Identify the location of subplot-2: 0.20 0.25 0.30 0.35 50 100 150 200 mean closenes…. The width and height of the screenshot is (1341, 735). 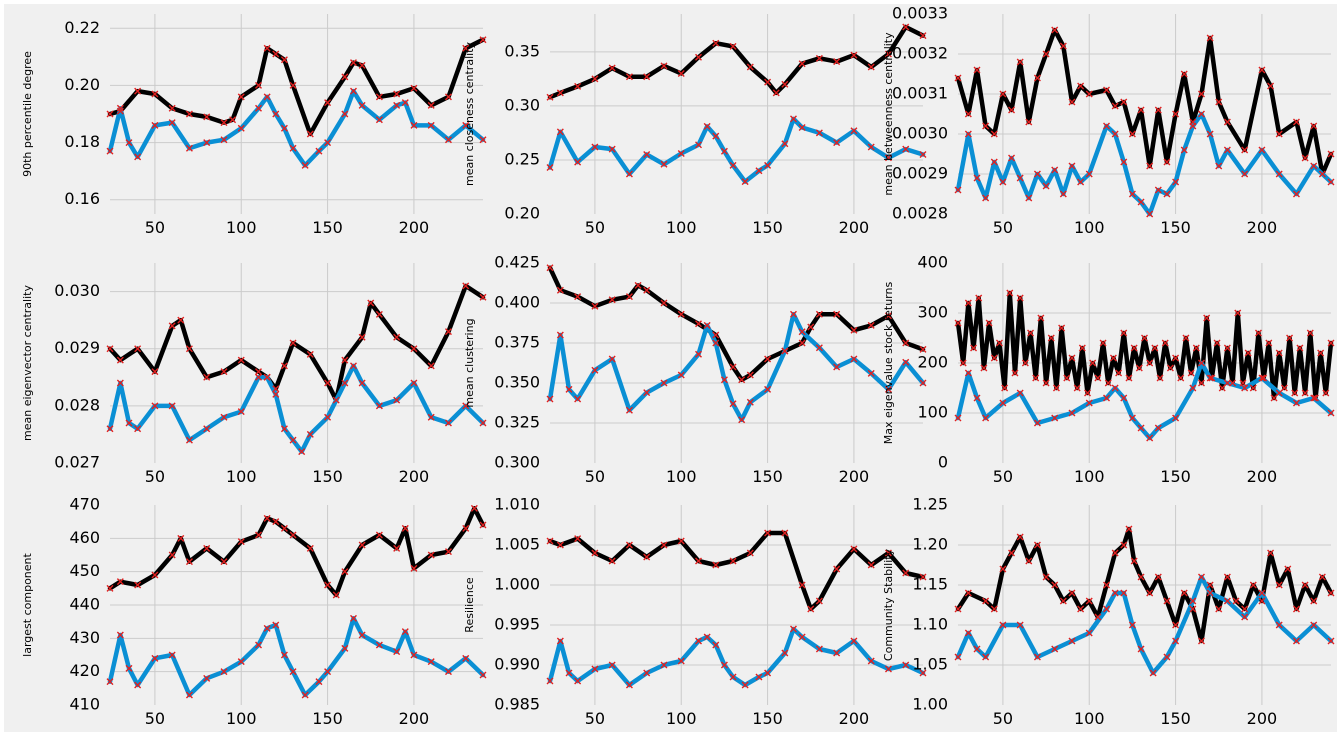
(695, 125).